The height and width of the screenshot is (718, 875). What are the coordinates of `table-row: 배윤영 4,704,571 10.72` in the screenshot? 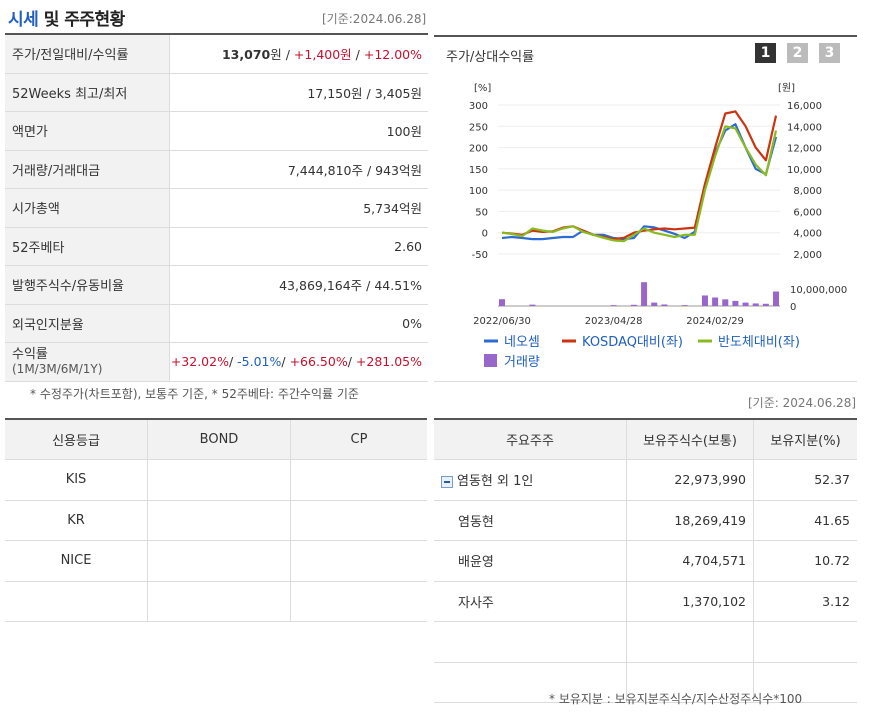 It's located at (645, 561).